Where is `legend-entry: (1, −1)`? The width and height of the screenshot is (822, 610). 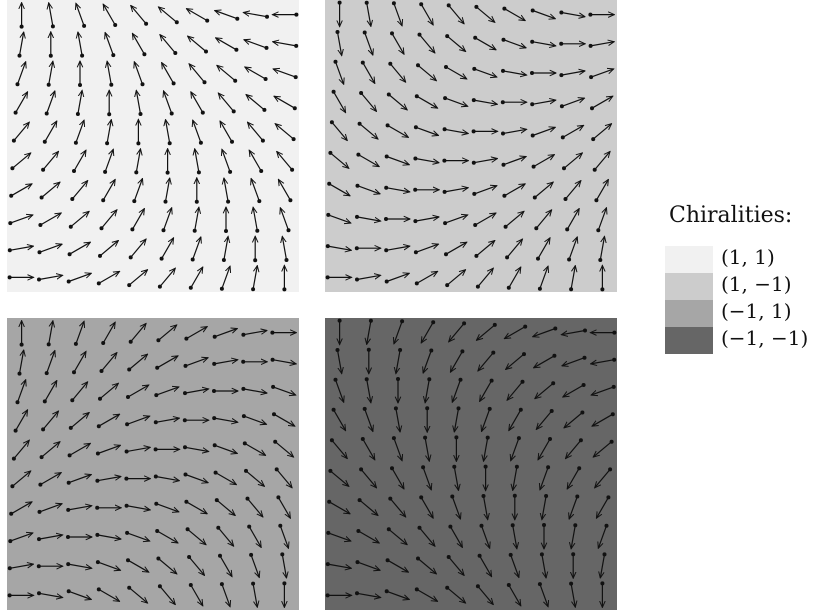
legend-entry: (1, −1) is located at coordinates (740, 286).